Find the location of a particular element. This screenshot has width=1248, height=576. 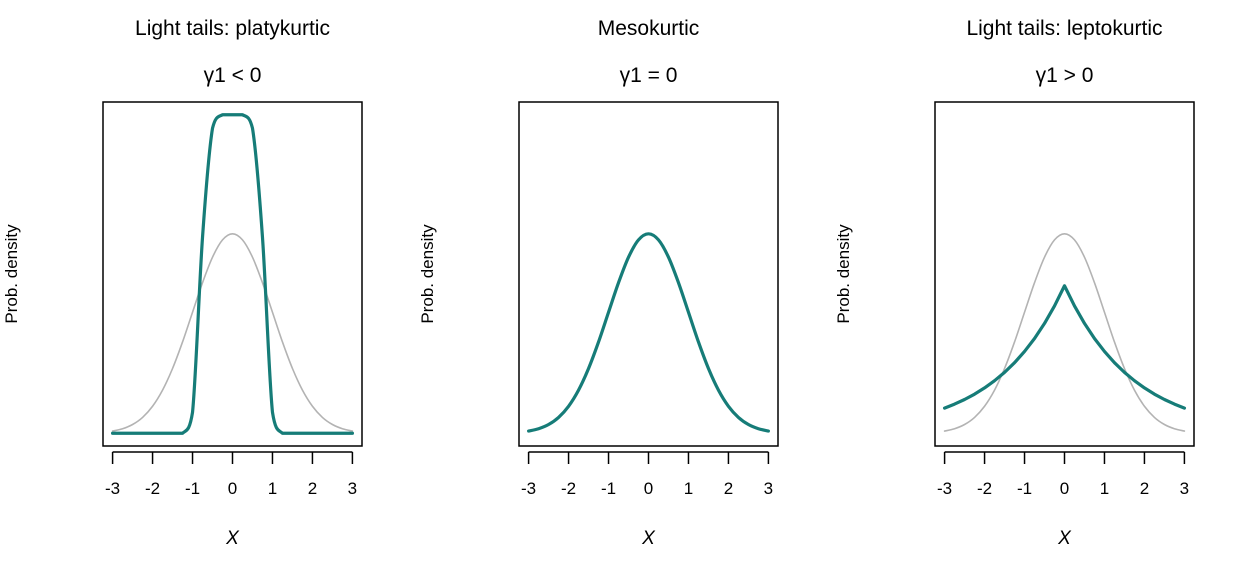

panel-subtitle: γ1 = 0 is located at coordinates (649, 75).